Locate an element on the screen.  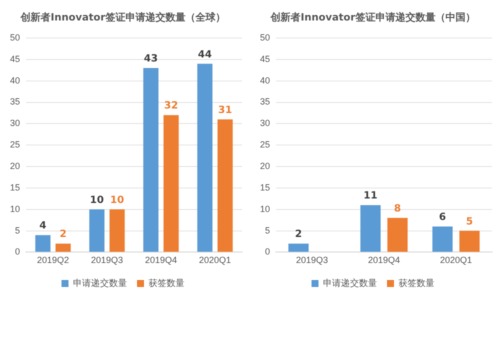
x-tick-label: 2019Q2 is located at coordinates (53, 260).